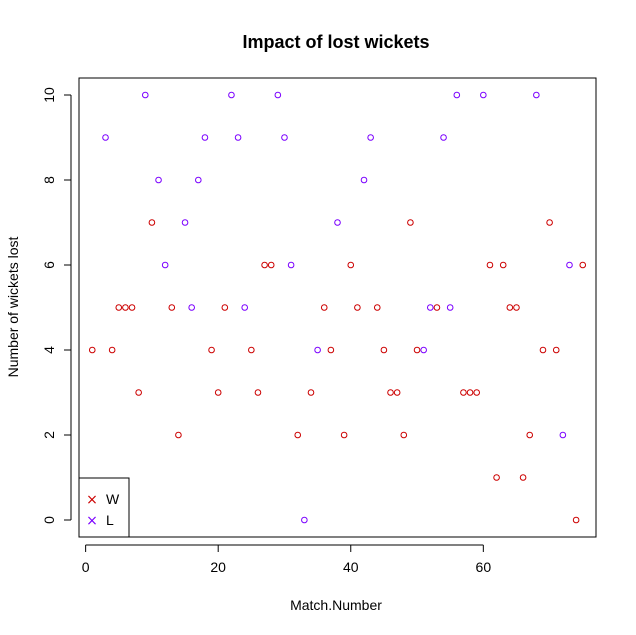 The width and height of the screenshot is (636, 635). I want to click on y-tick-label: 10, so click(49, 95).